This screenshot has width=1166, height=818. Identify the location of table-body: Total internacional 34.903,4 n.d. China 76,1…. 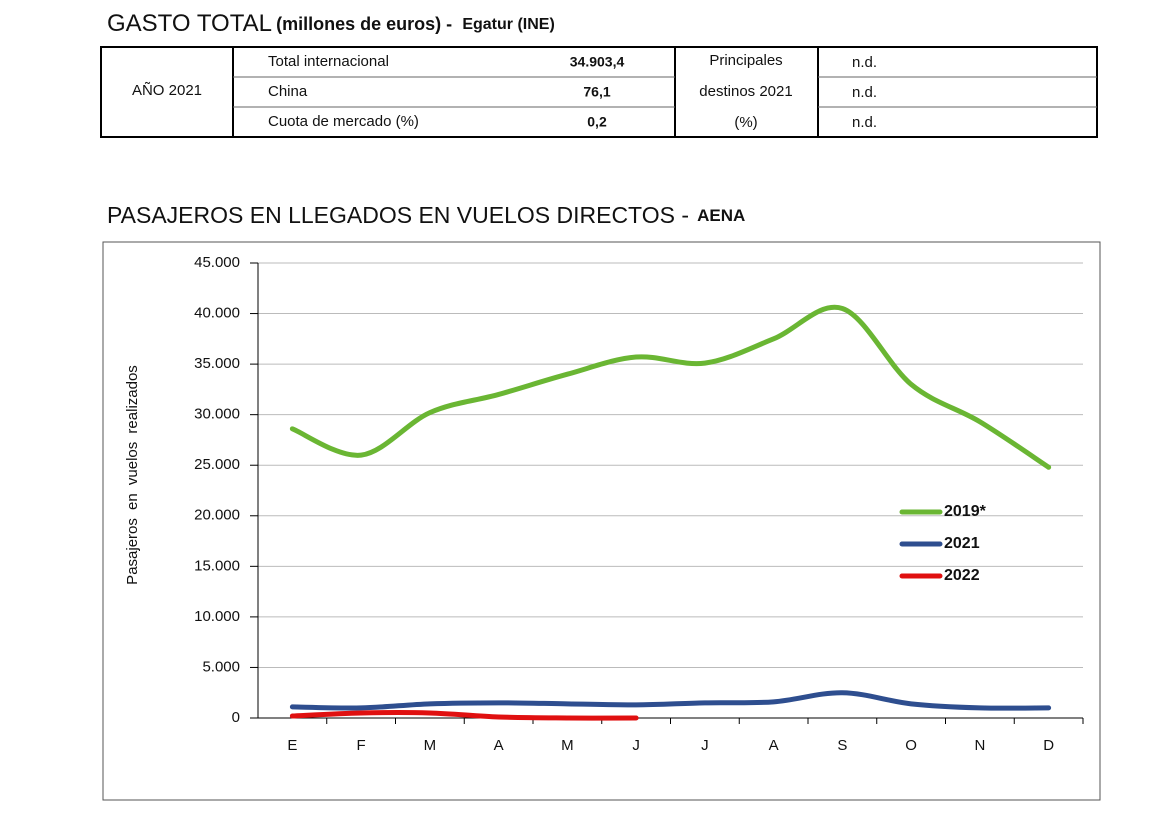
(572, 91).